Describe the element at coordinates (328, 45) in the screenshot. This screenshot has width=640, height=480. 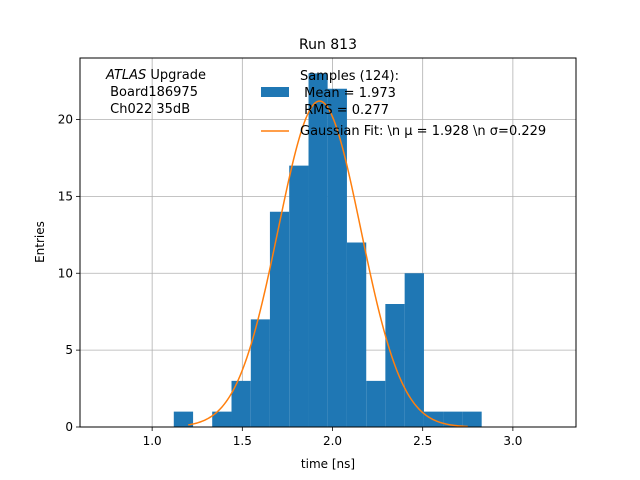
I see `chart-title: Run 813` at that location.